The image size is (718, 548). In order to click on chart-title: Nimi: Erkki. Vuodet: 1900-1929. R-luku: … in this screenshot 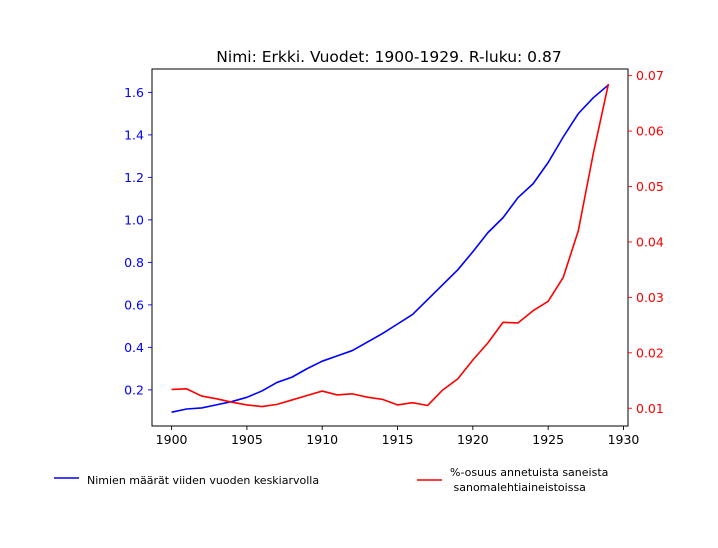, I will do `click(388, 57)`.